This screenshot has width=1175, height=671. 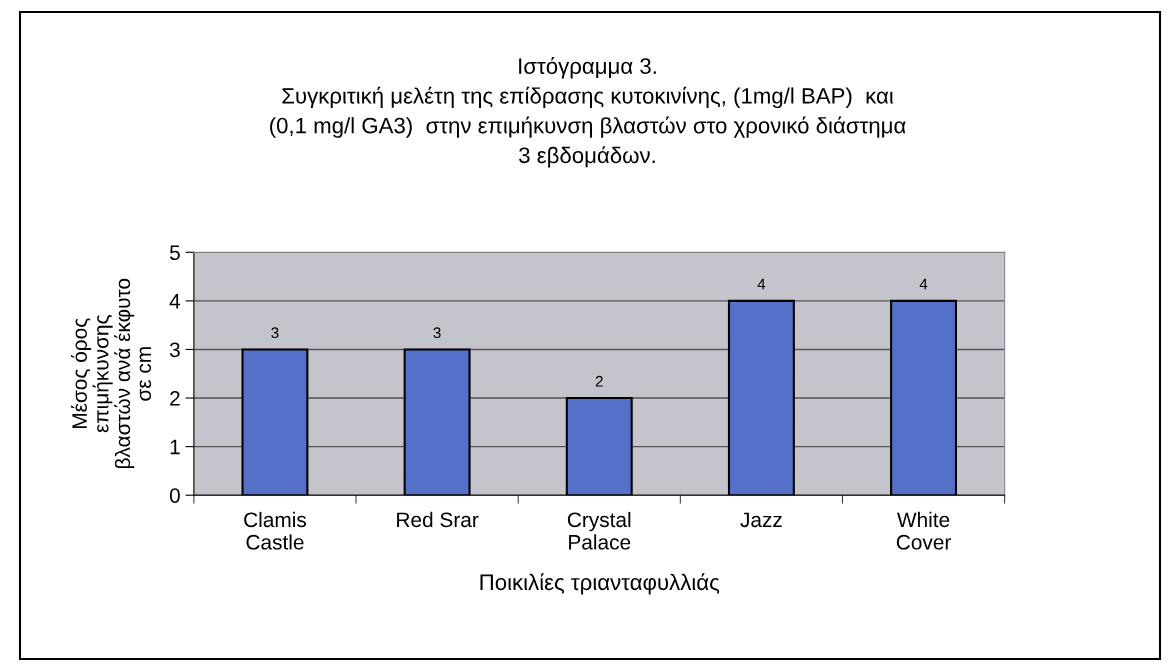 I want to click on y-tick-label: 3, so click(x=174, y=350).